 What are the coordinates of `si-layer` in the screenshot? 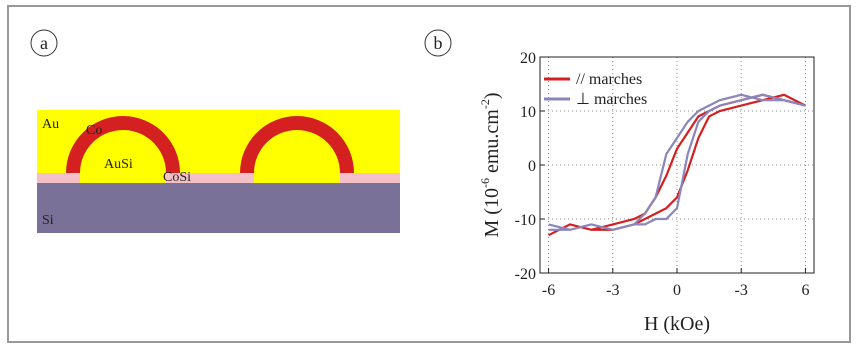 It's located at (218, 208).